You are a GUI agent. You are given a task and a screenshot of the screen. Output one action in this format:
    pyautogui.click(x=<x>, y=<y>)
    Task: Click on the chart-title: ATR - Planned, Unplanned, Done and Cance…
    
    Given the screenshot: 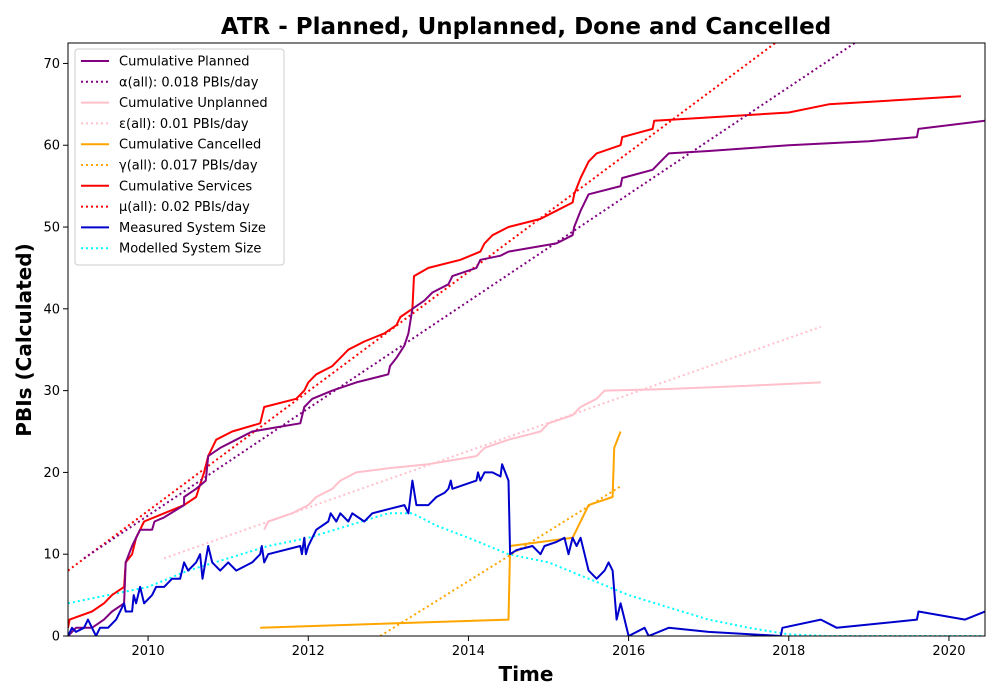 What is the action you would take?
    pyautogui.click(x=526, y=27)
    